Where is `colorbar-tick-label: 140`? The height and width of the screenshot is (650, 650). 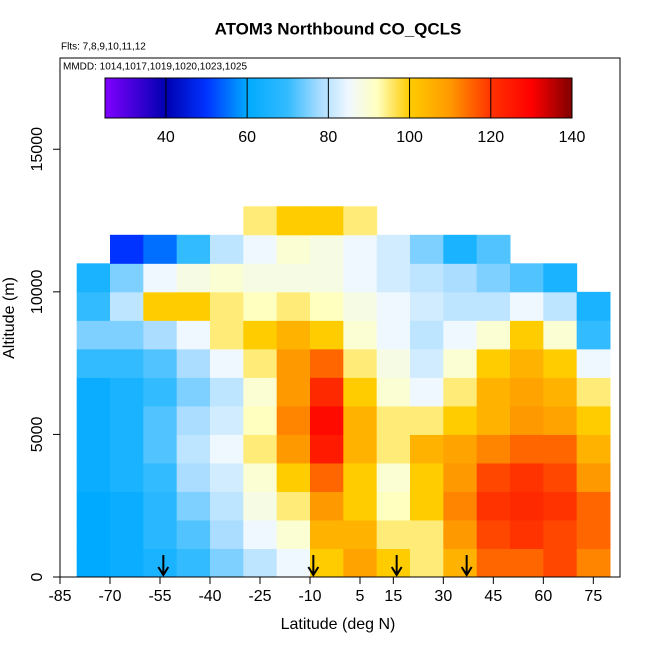
colorbar-tick-label: 140 is located at coordinates (572, 137).